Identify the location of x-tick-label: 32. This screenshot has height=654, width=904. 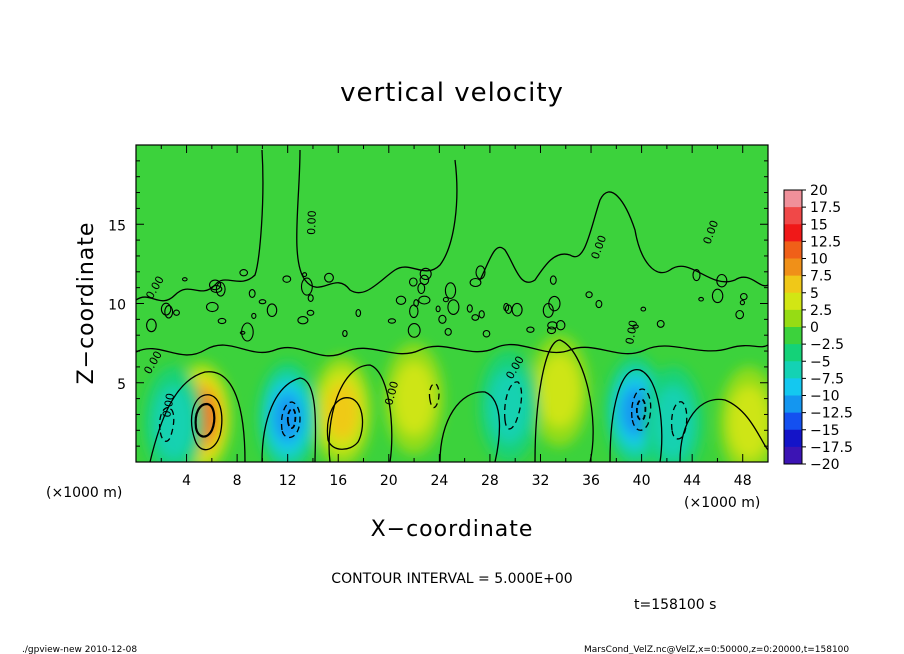
(541, 481).